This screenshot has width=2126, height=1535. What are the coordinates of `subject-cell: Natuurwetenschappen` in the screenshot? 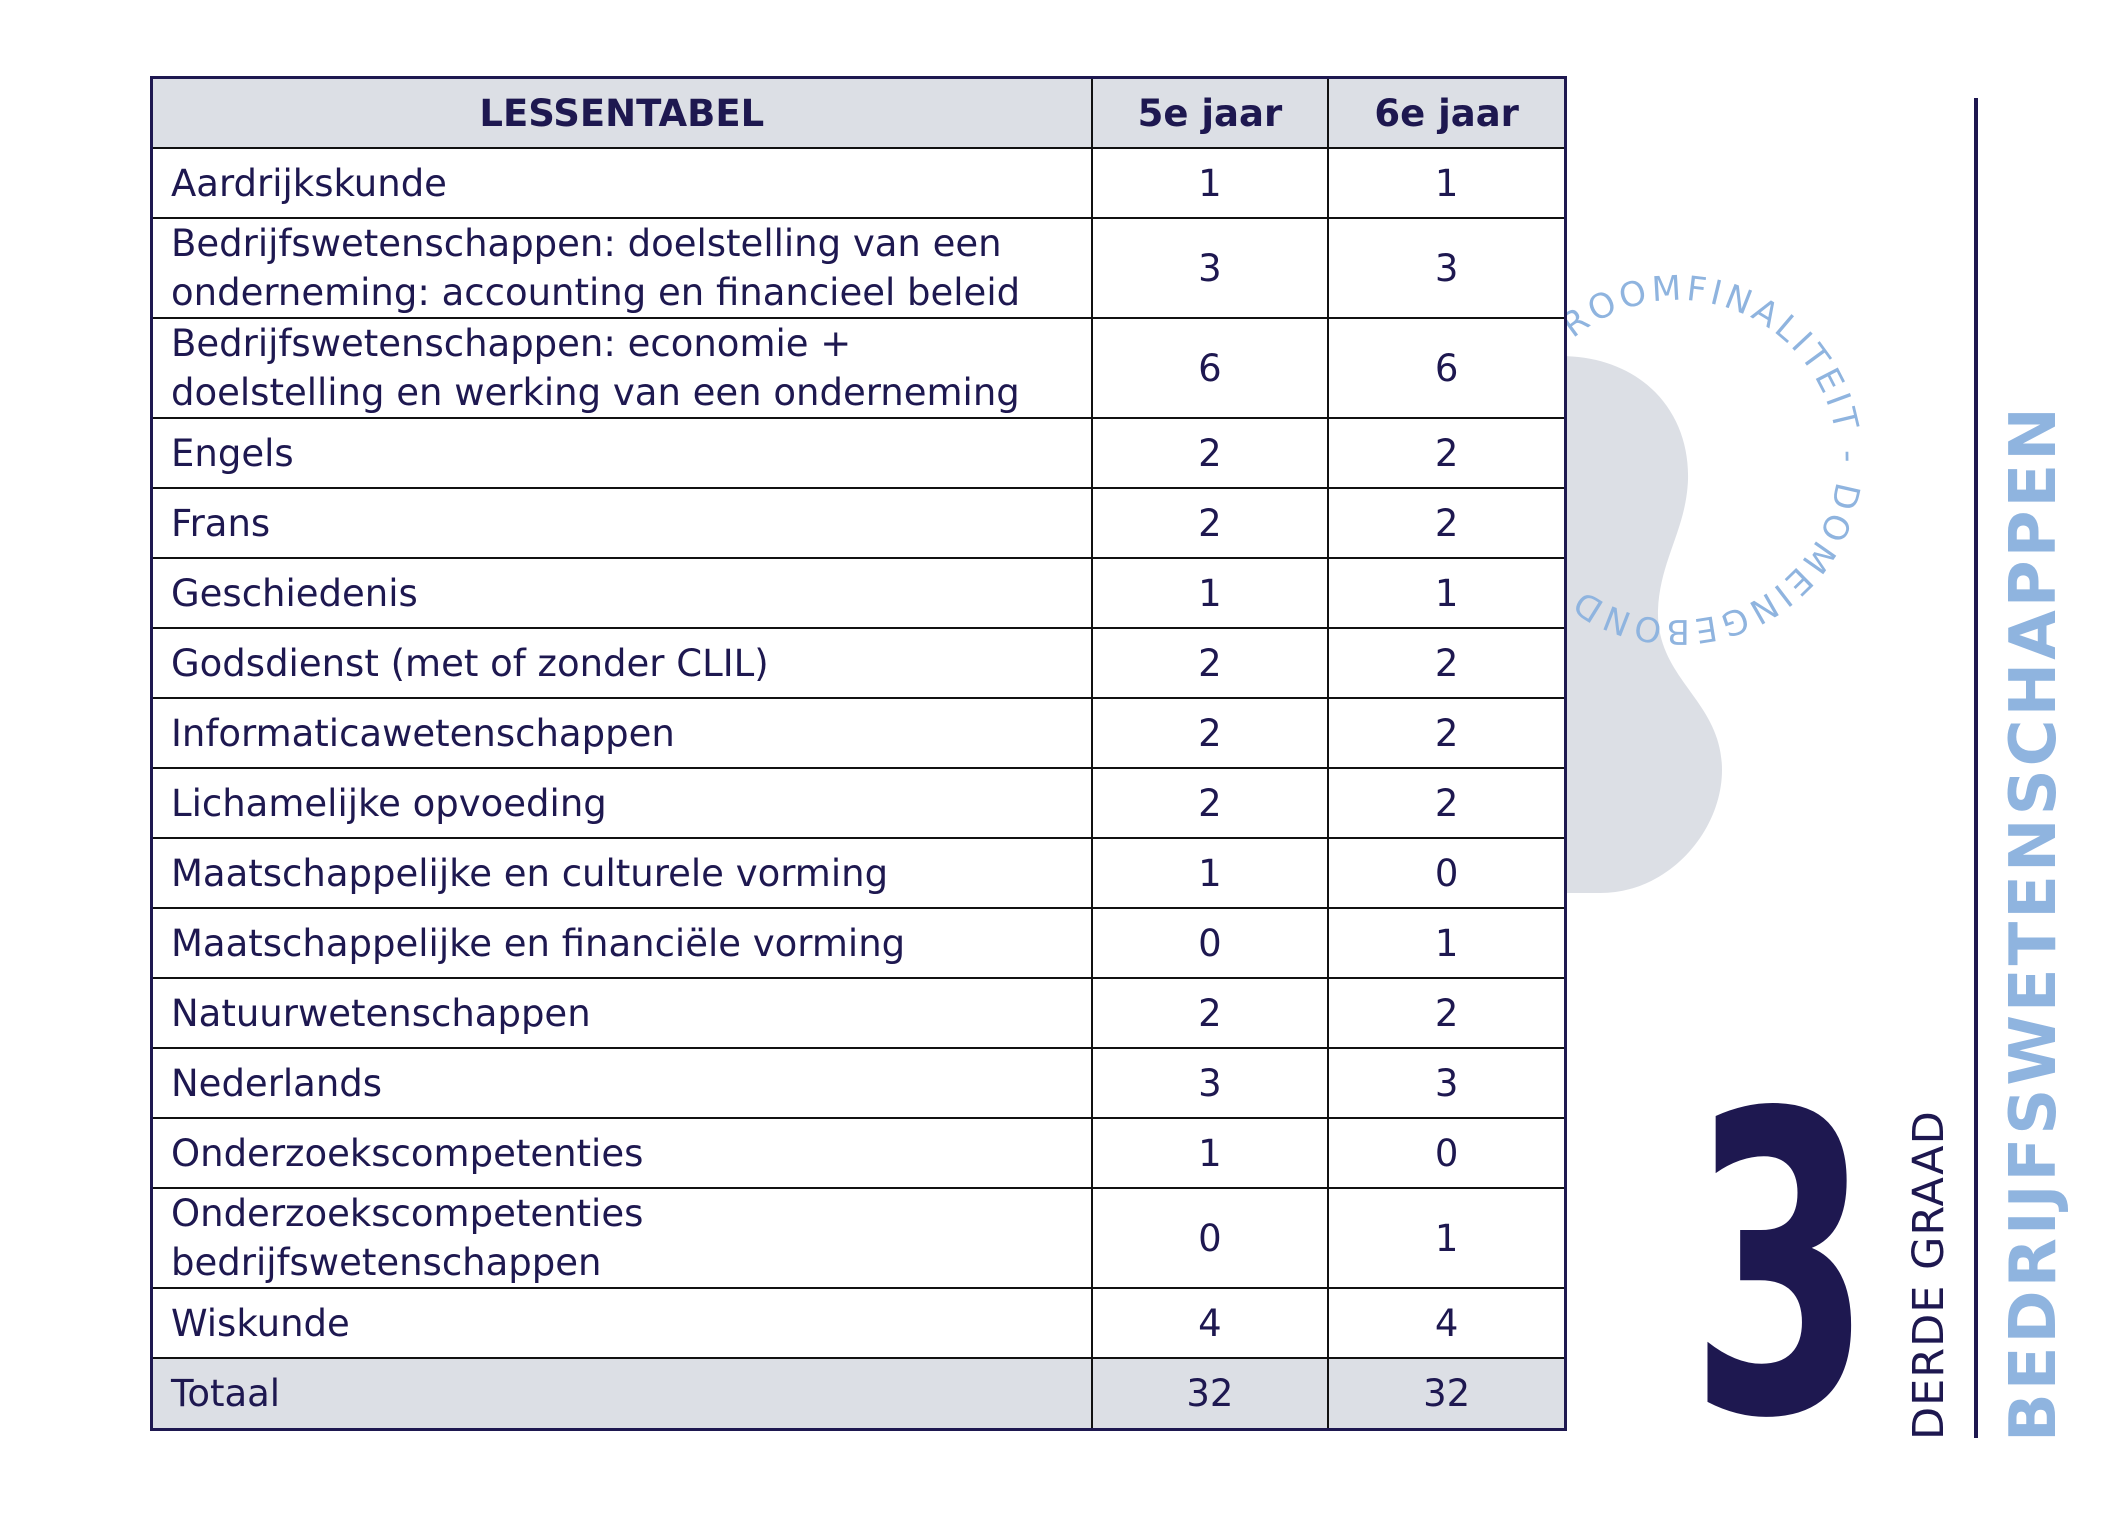 It's located at (621, 1013).